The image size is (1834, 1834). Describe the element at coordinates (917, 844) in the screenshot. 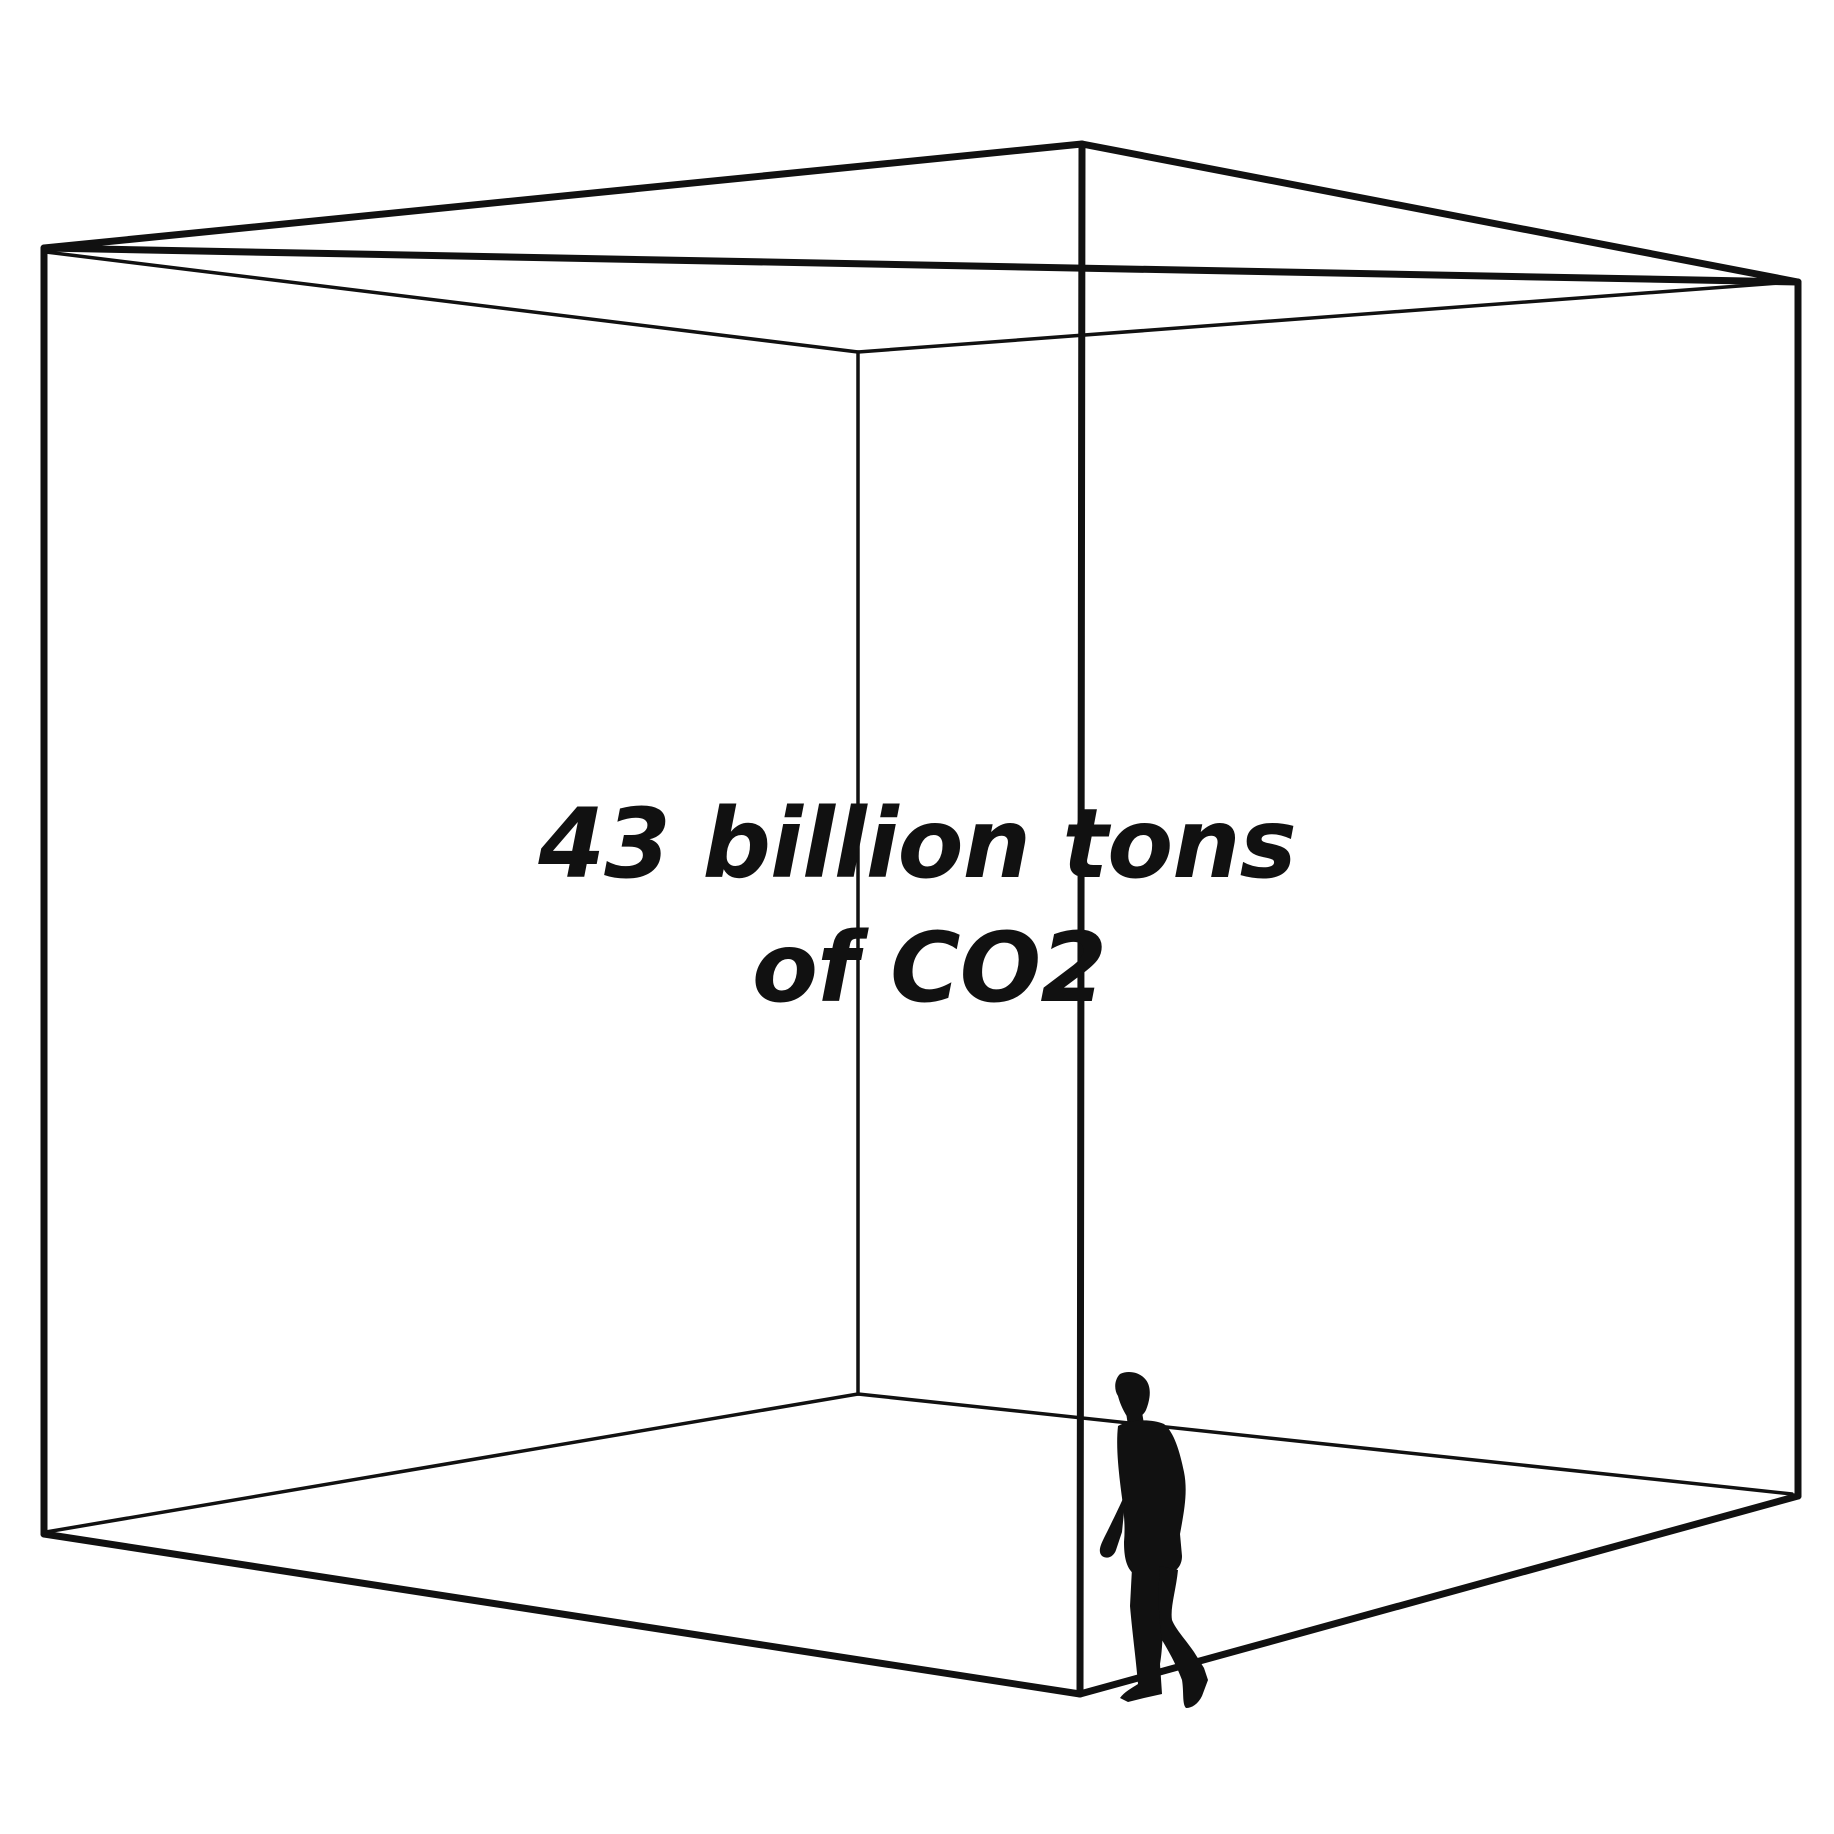

I see `headline-line-1: 43 billion tons` at that location.